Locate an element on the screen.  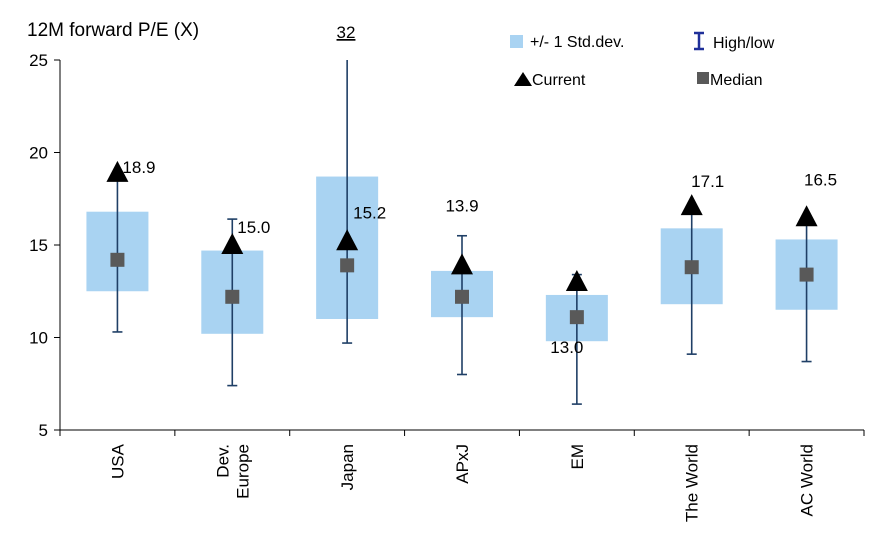
x-tick-label-line: The World is located at coordinates (692, 483).